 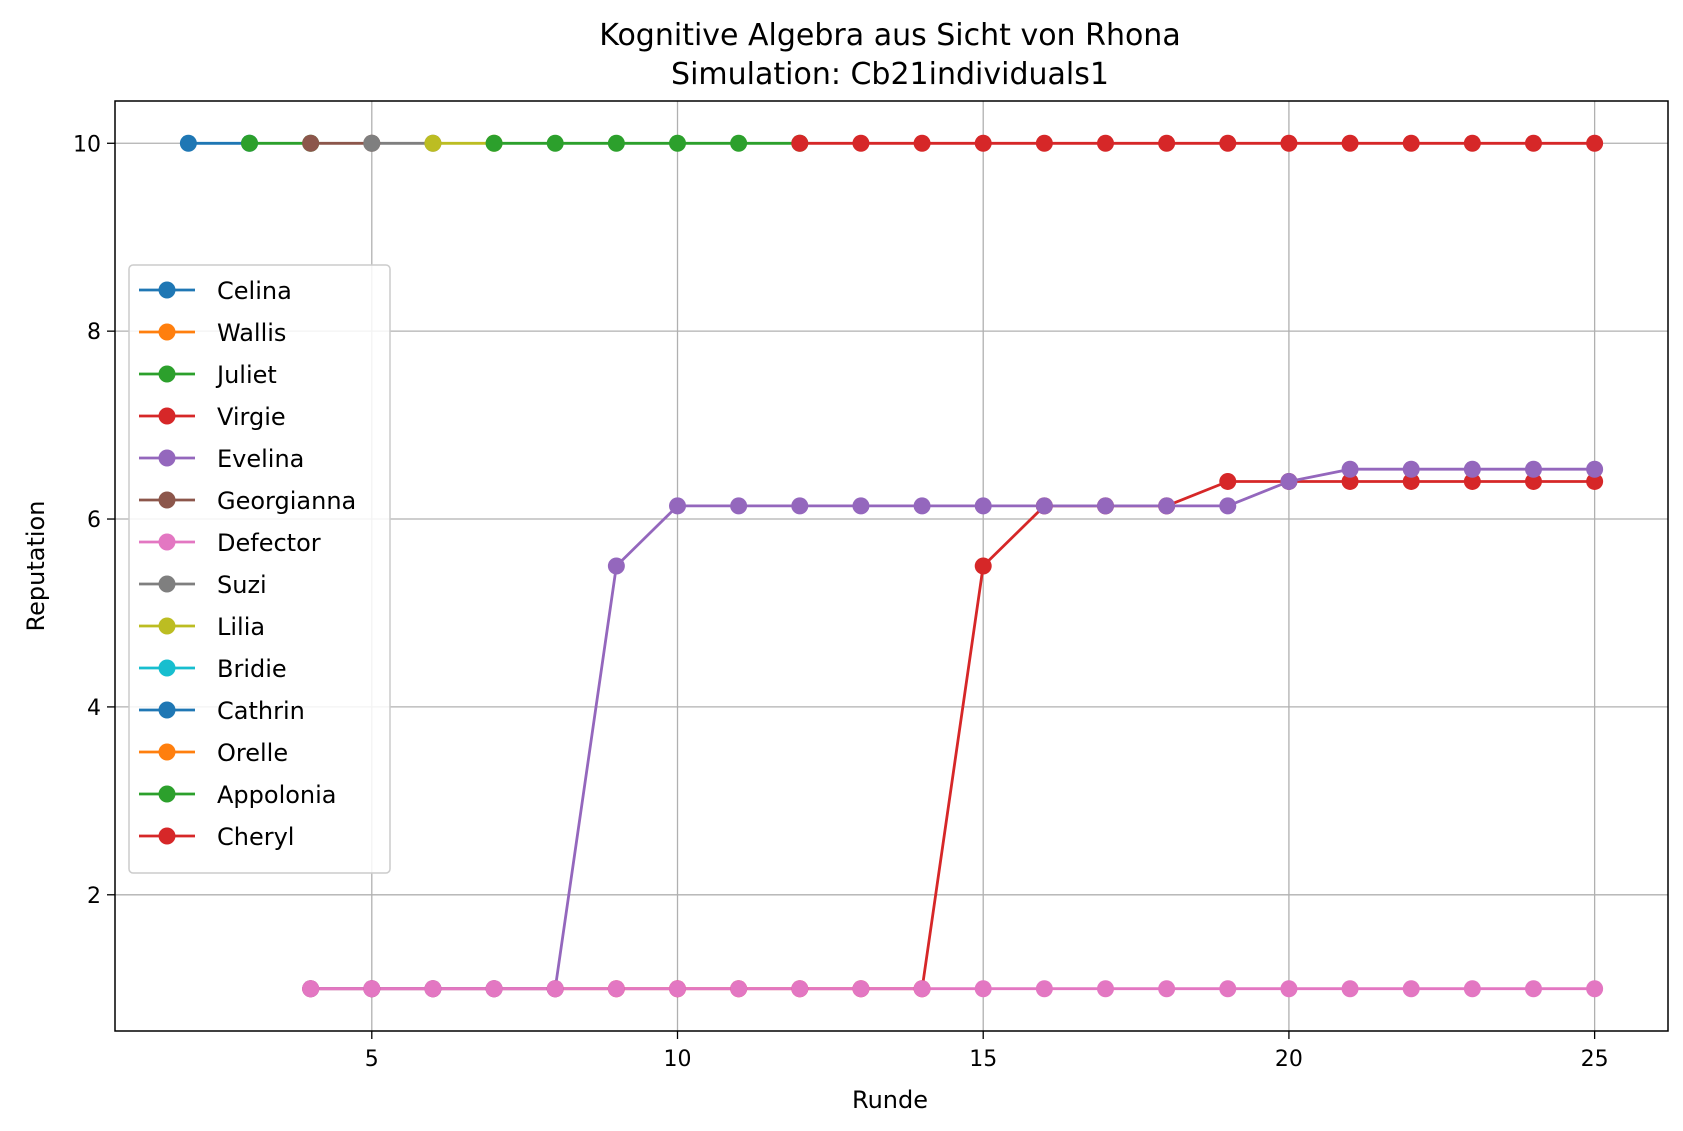 I want to click on x-tick-label: 20, so click(x=1289, y=1059).